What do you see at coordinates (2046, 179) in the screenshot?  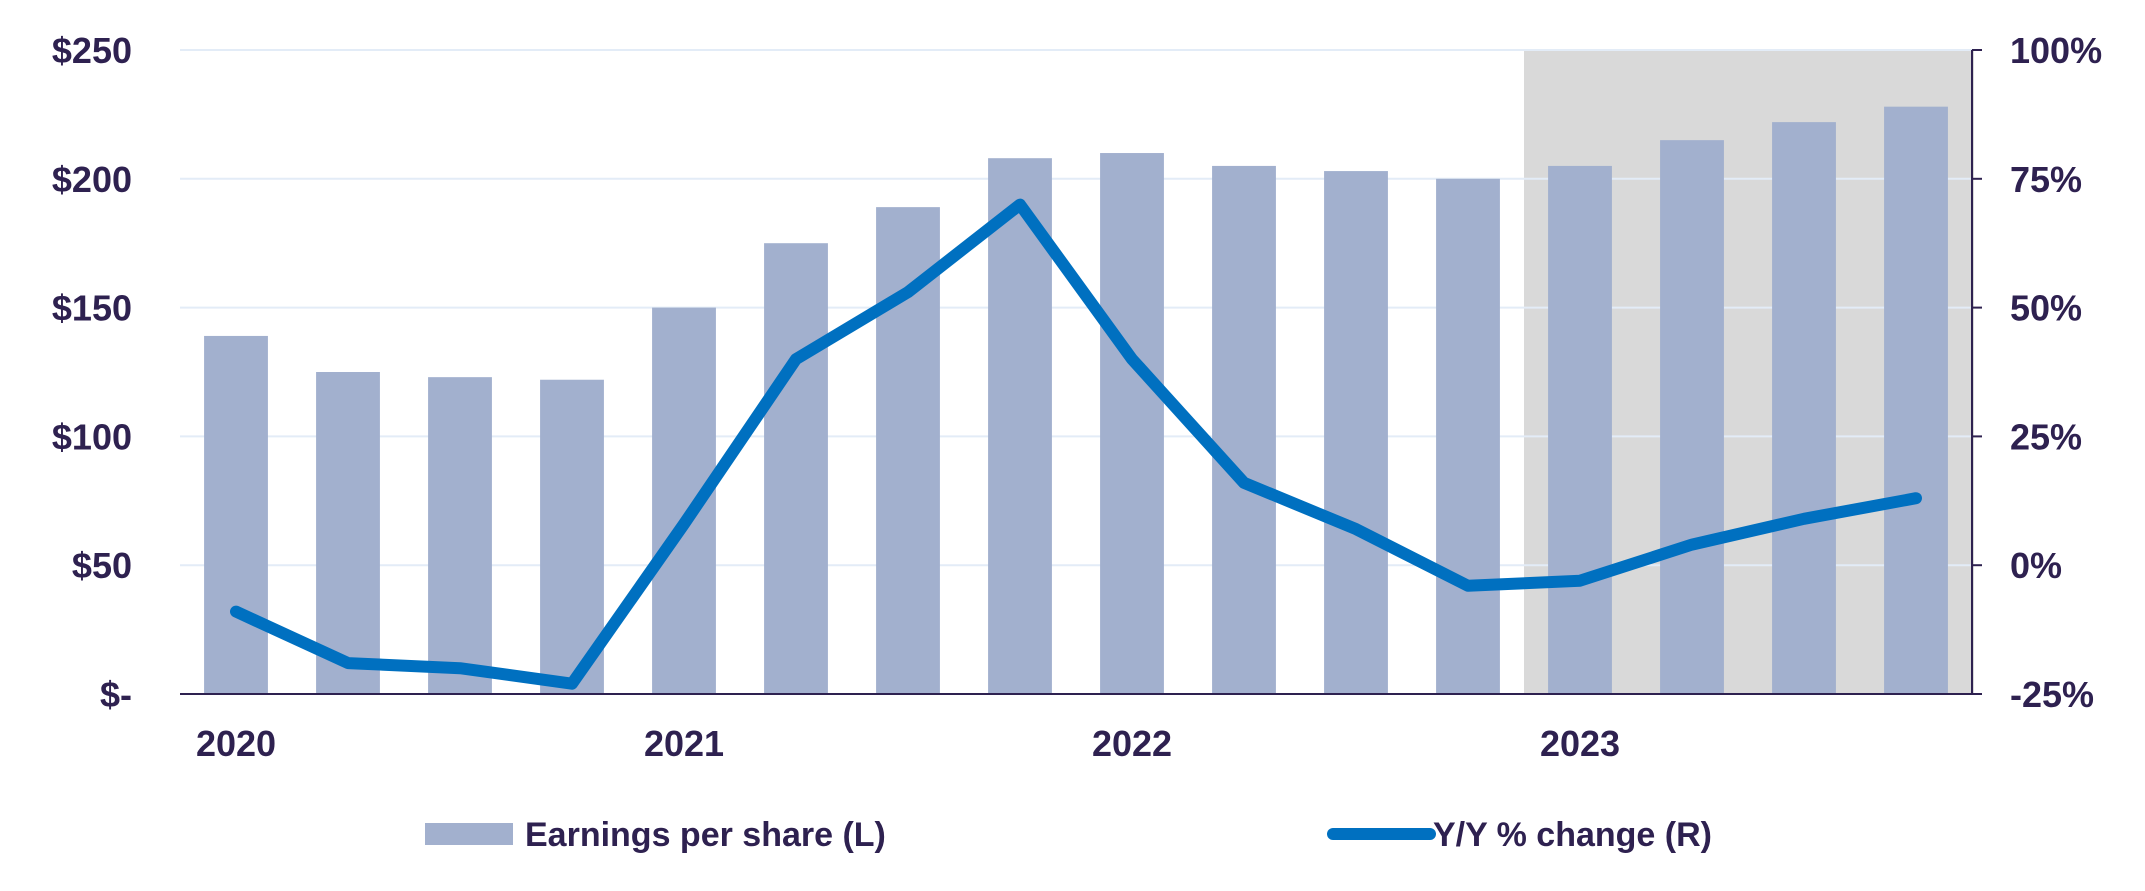 I see `right-tick-label: 75%` at bounding box center [2046, 179].